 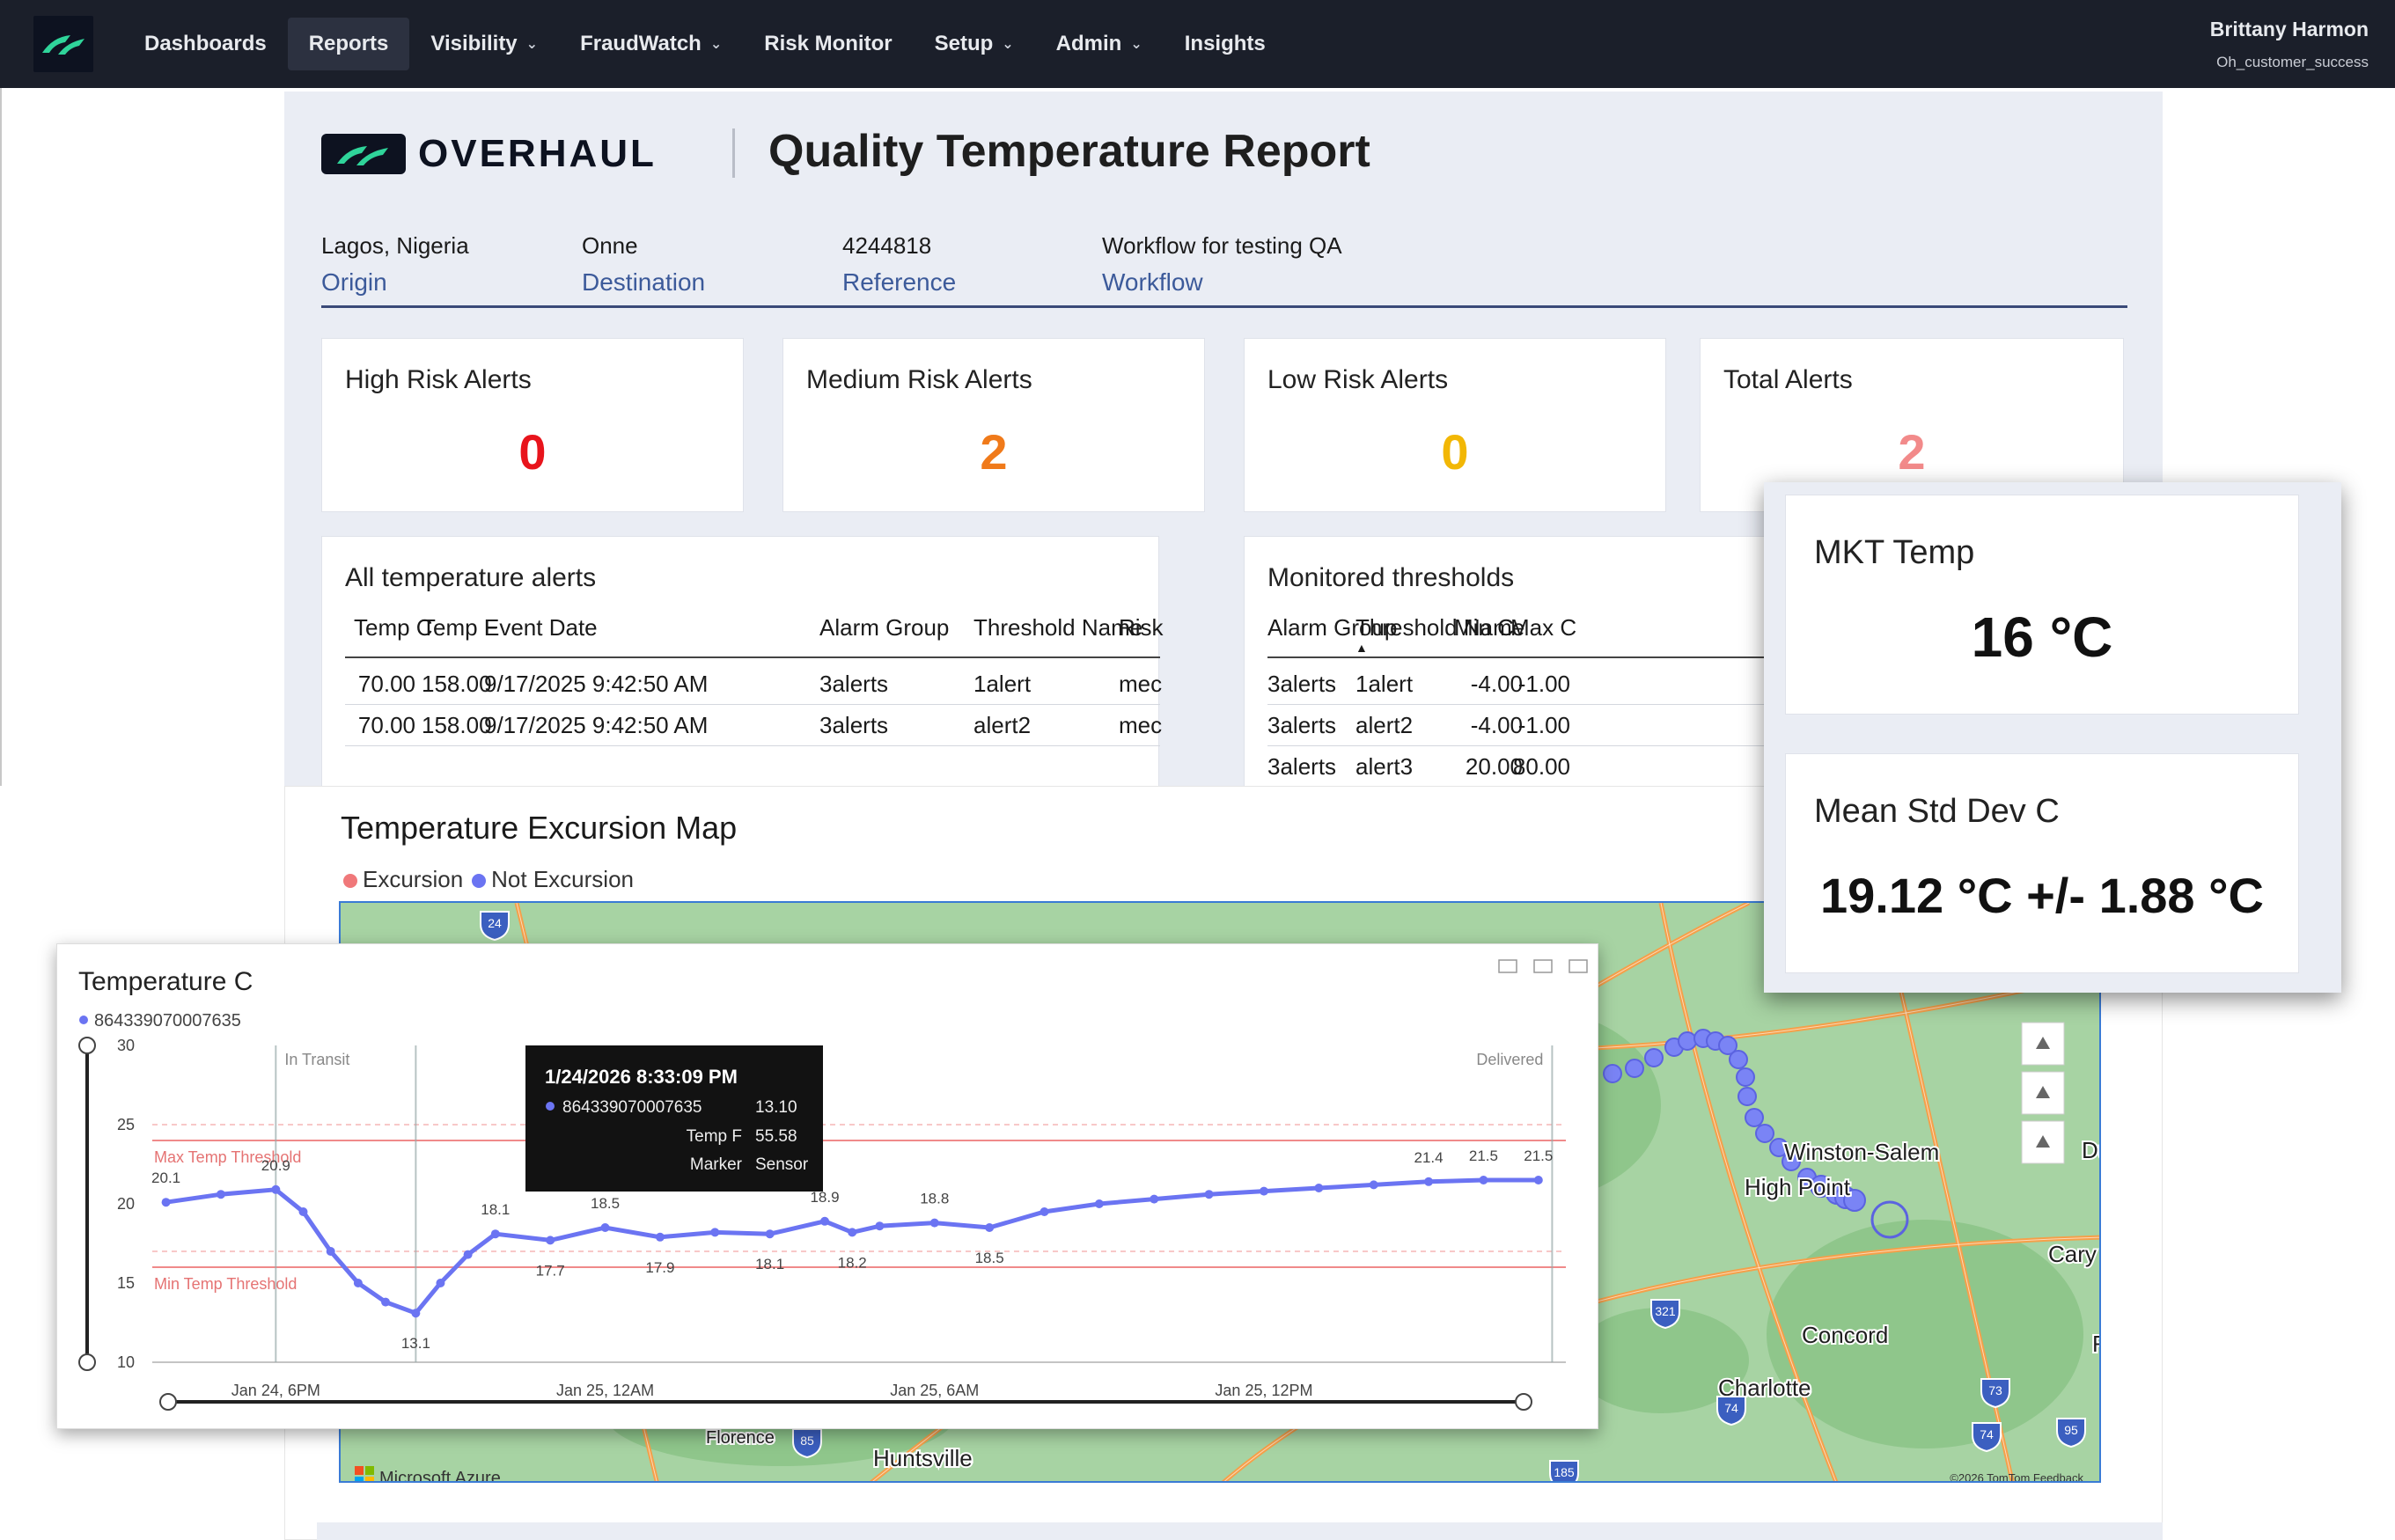 I want to click on road-shield-icon: 74, so click(x=1731, y=1411).